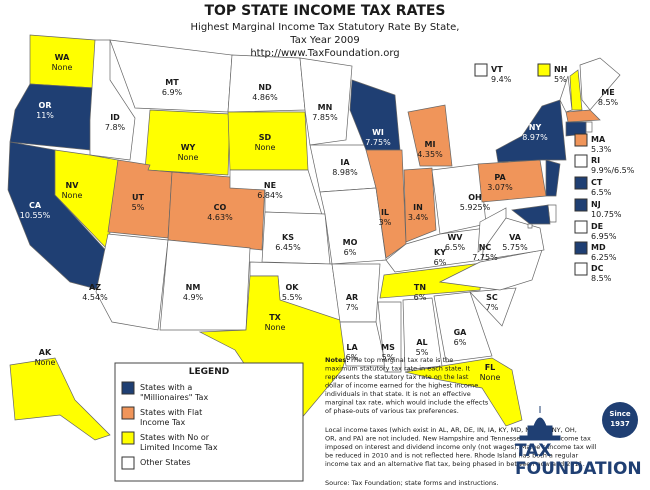 Image resolution: width=650 pixels, height=490 pixels. Describe the element at coordinates (345, 162) in the screenshot. I see `state-abbr: IA` at that location.